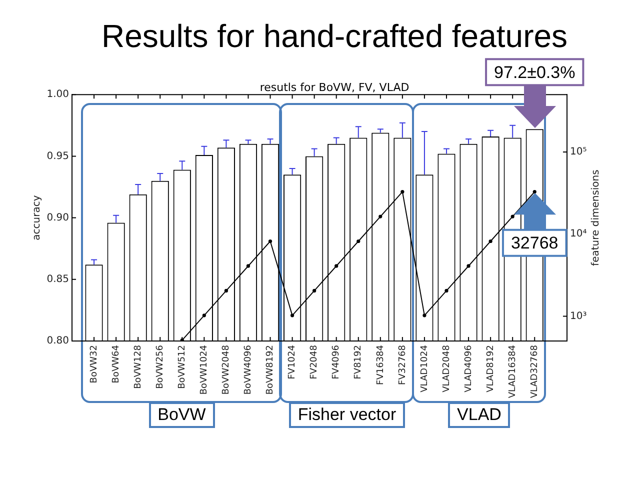  What do you see at coordinates (249, 369) in the screenshot?
I see `x-tick-label: BoVW4096` at bounding box center [249, 369].